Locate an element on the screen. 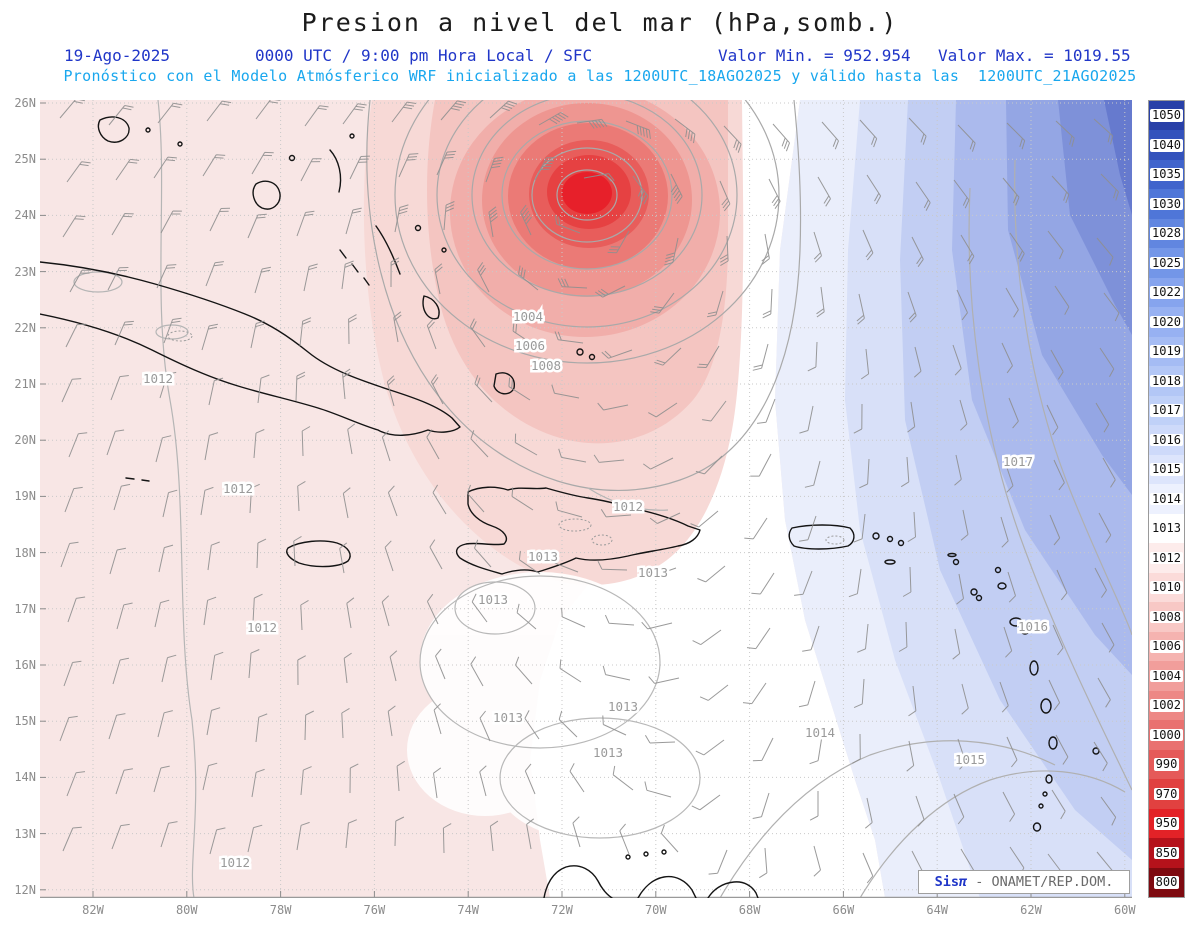 This screenshot has width=1200, height=927. colorbar-value: 1020 is located at coordinates (1166, 321).